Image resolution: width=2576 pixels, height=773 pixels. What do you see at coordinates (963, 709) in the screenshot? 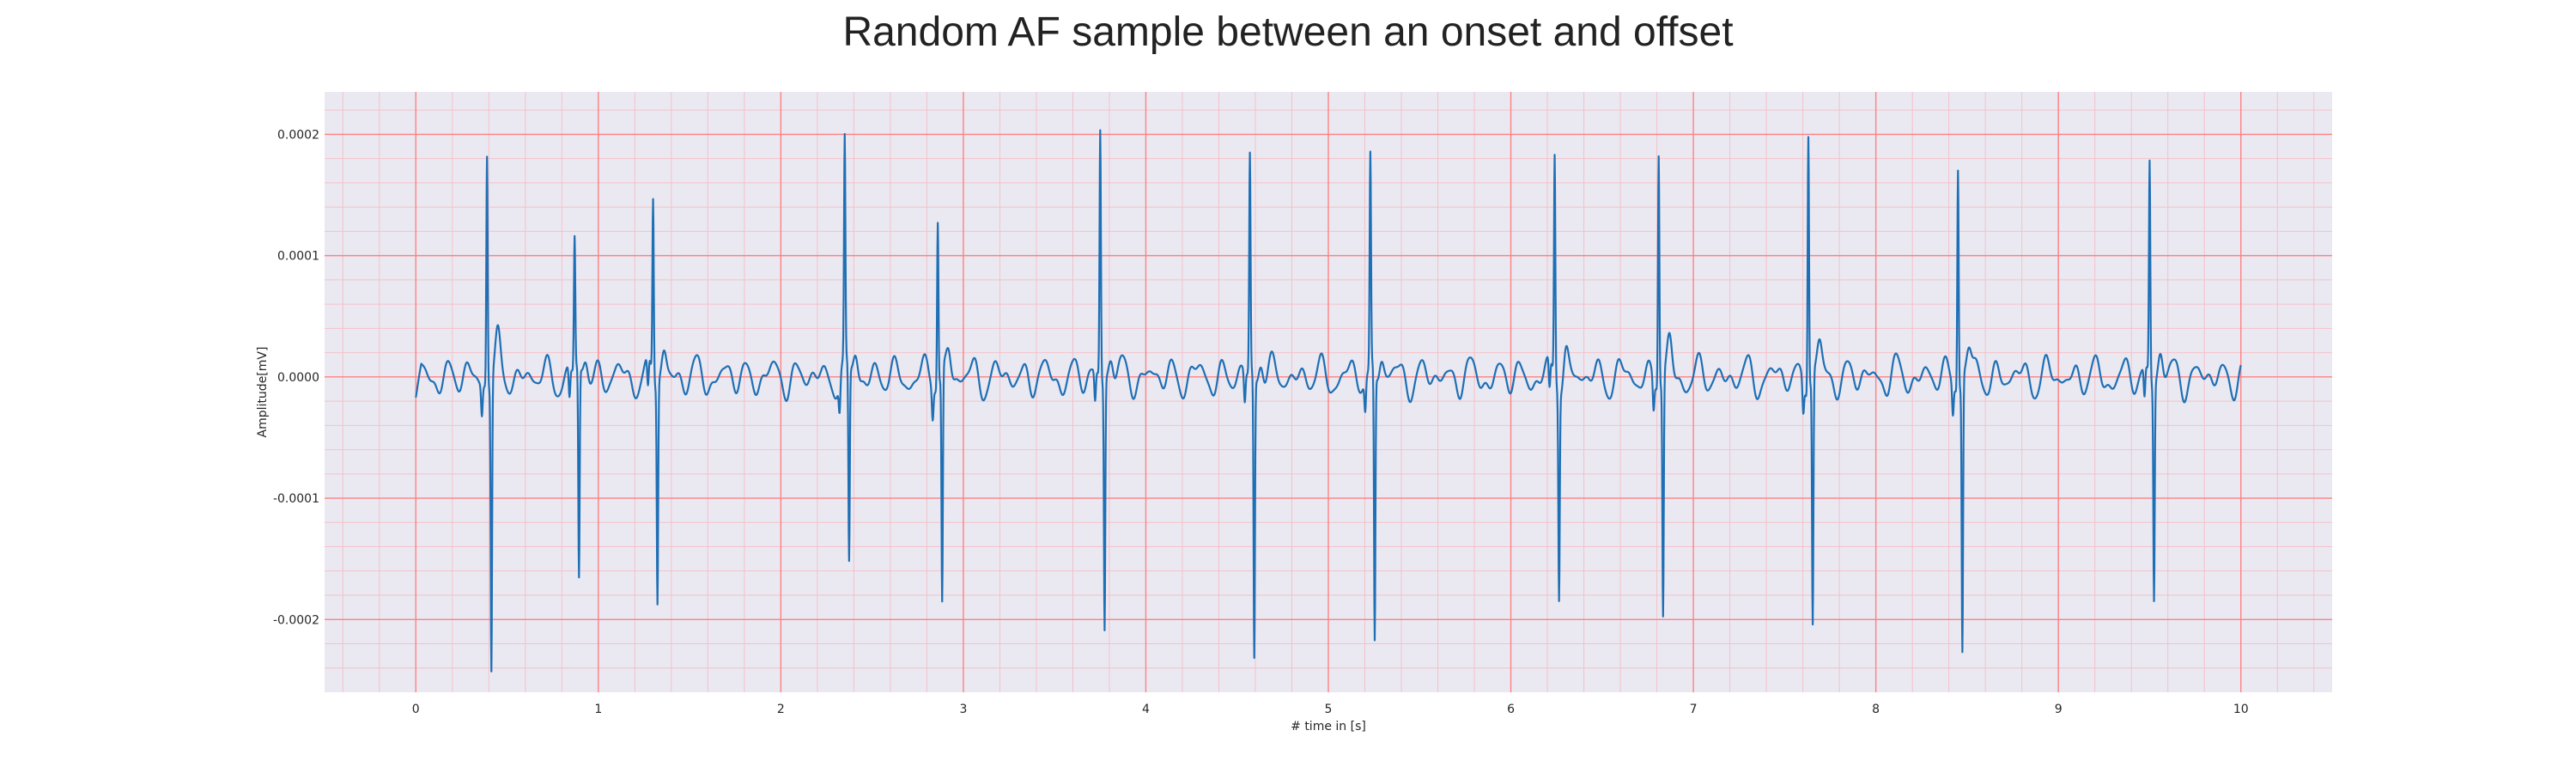
I see `x-tick-label: 3` at bounding box center [963, 709].